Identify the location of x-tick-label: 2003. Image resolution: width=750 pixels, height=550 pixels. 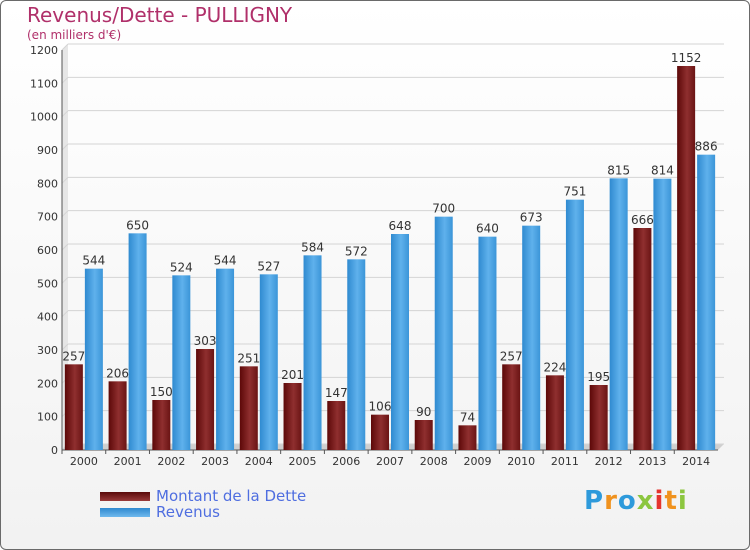
(215, 461).